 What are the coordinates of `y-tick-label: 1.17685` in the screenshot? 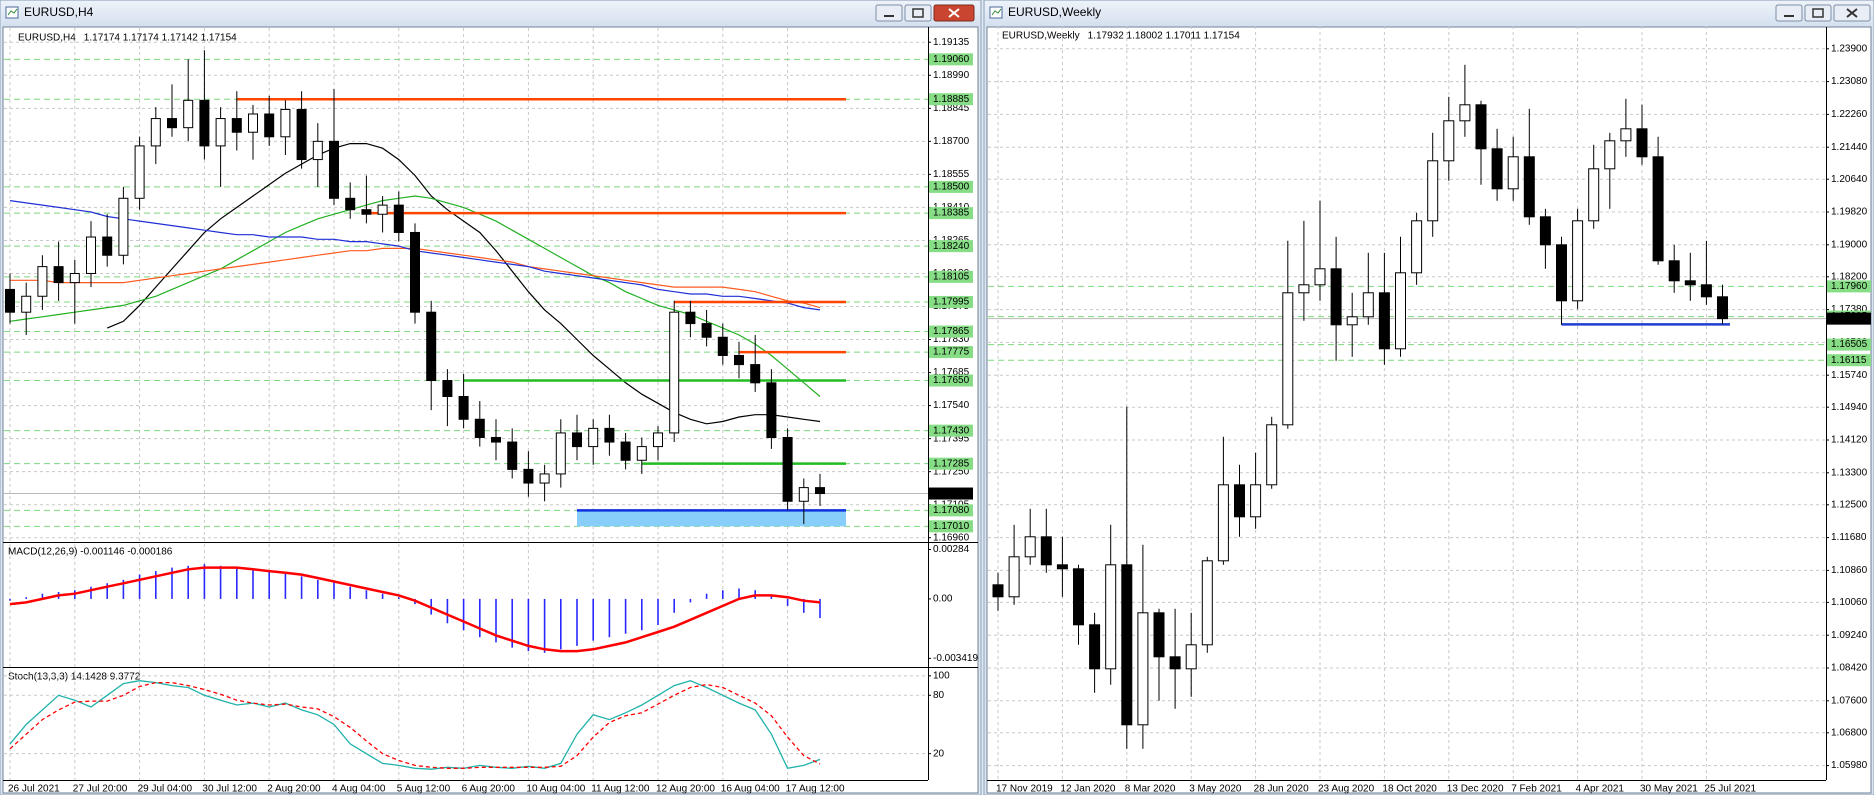 It's located at (951, 372).